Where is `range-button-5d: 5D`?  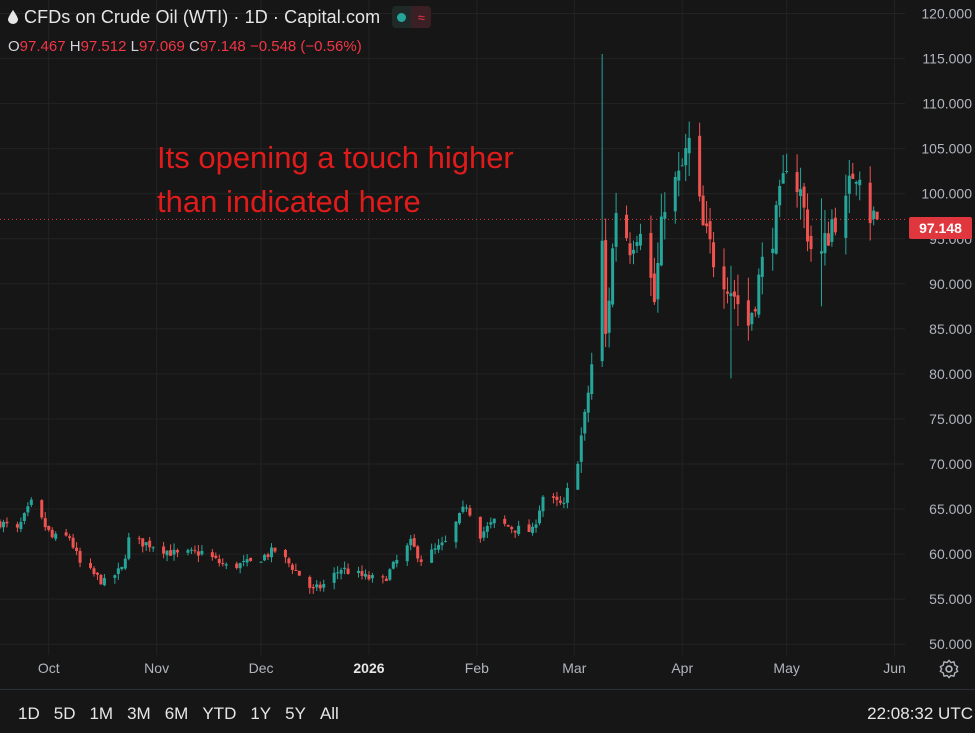 range-button-5d: 5D is located at coordinates (64, 713).